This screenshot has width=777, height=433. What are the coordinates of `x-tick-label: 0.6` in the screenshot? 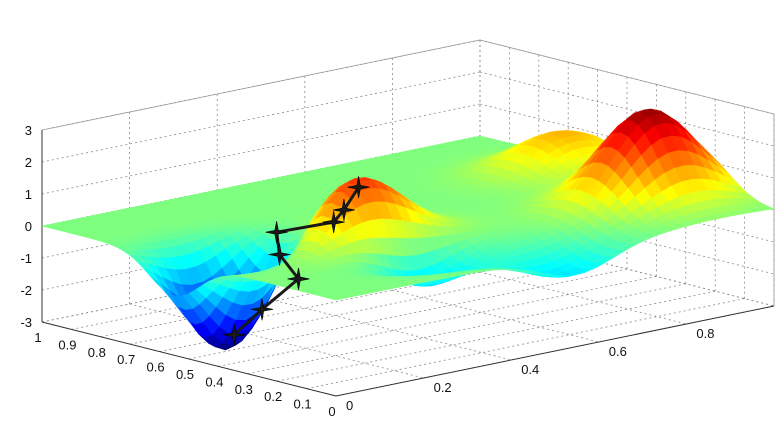 It's located at (156, 367).